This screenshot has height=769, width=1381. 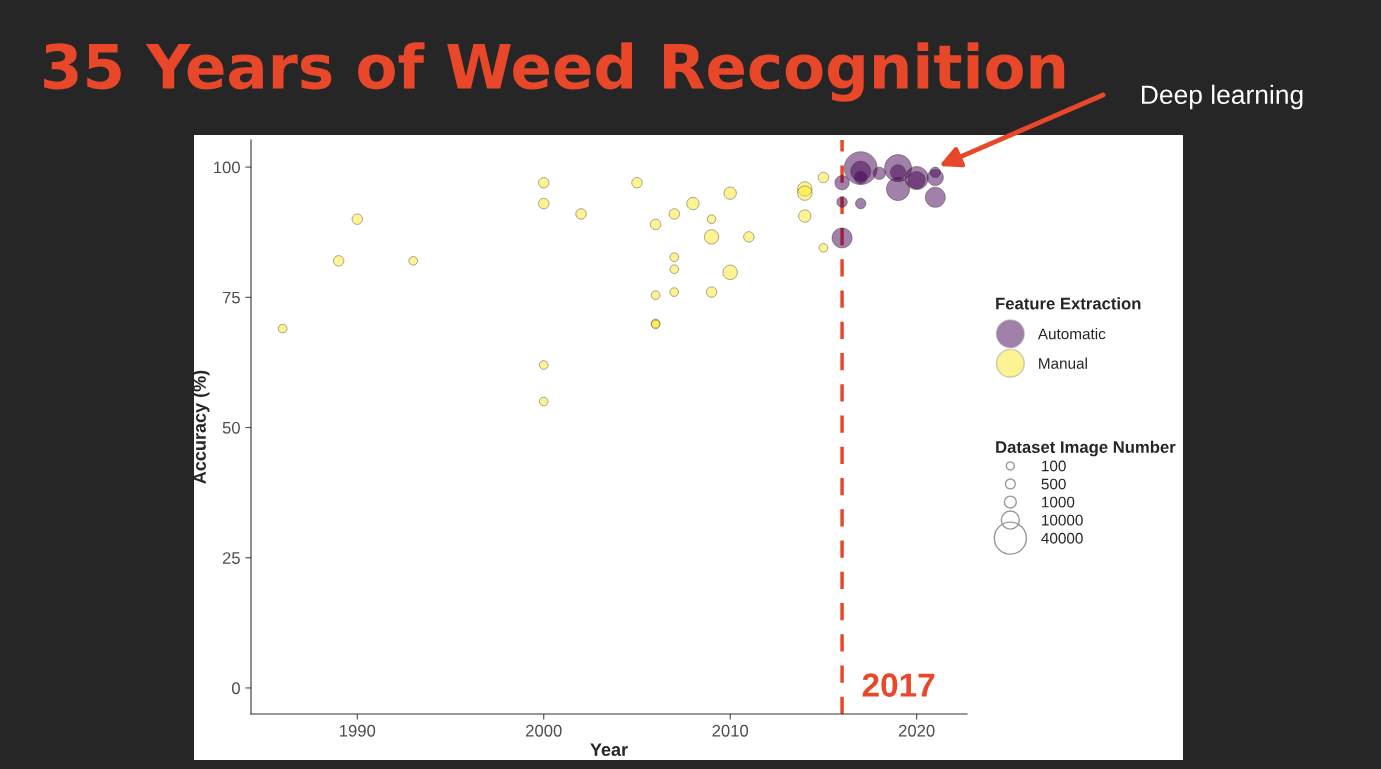 I want to click on x-tick-label: 2010, so click(x=730, y=730).